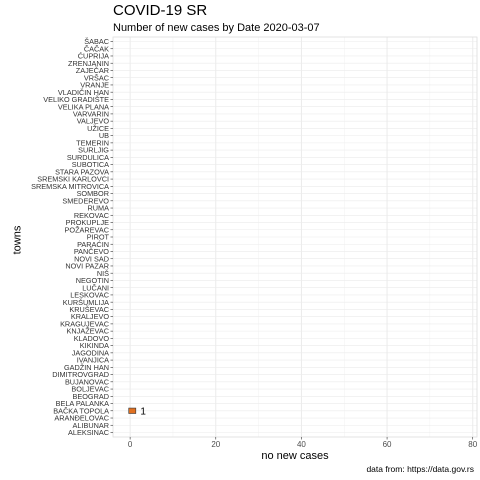 Image resolution: width=480 pixels, height=480 pixels. I want to click on y-tick-label: JAGODINA, so click(90, 352).